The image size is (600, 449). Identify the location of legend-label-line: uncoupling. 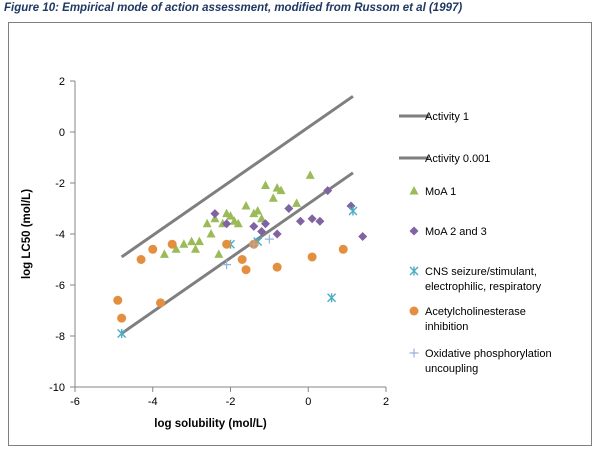
(451, 369).